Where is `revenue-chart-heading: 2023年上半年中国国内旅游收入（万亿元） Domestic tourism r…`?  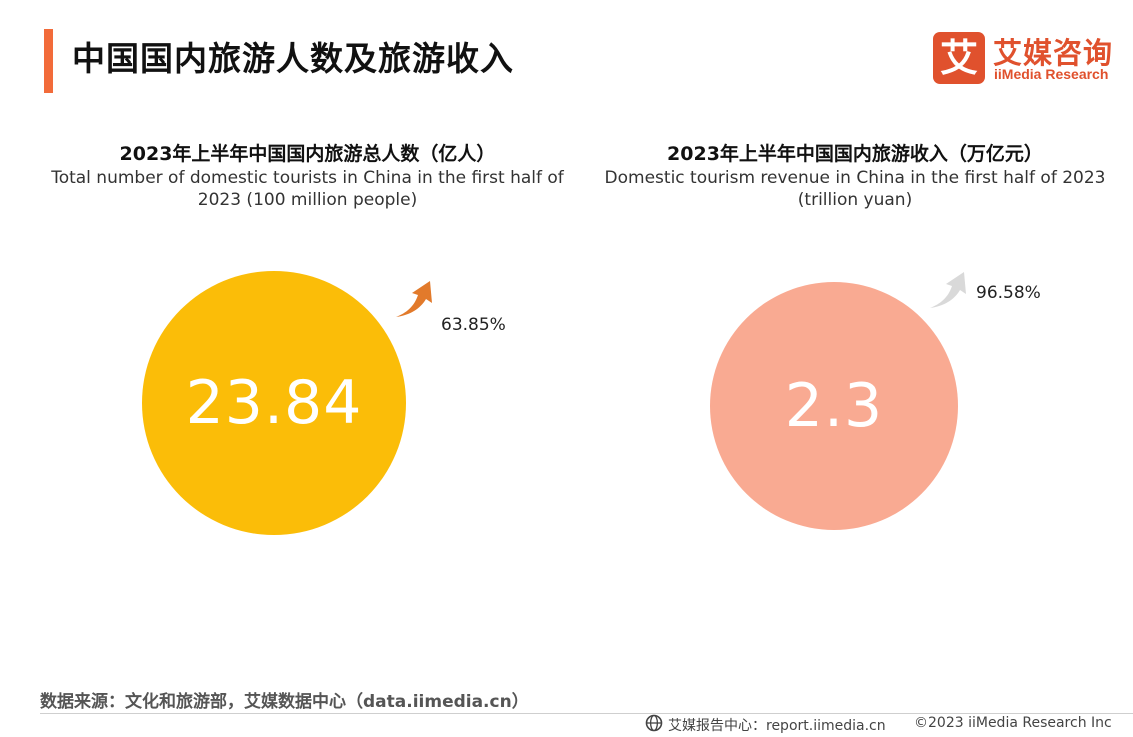
revenue-chart-heading: 2023年上半年中国国内旅游收入（万亿元） Domestic tourism r… is located at coordinates (855, 176).